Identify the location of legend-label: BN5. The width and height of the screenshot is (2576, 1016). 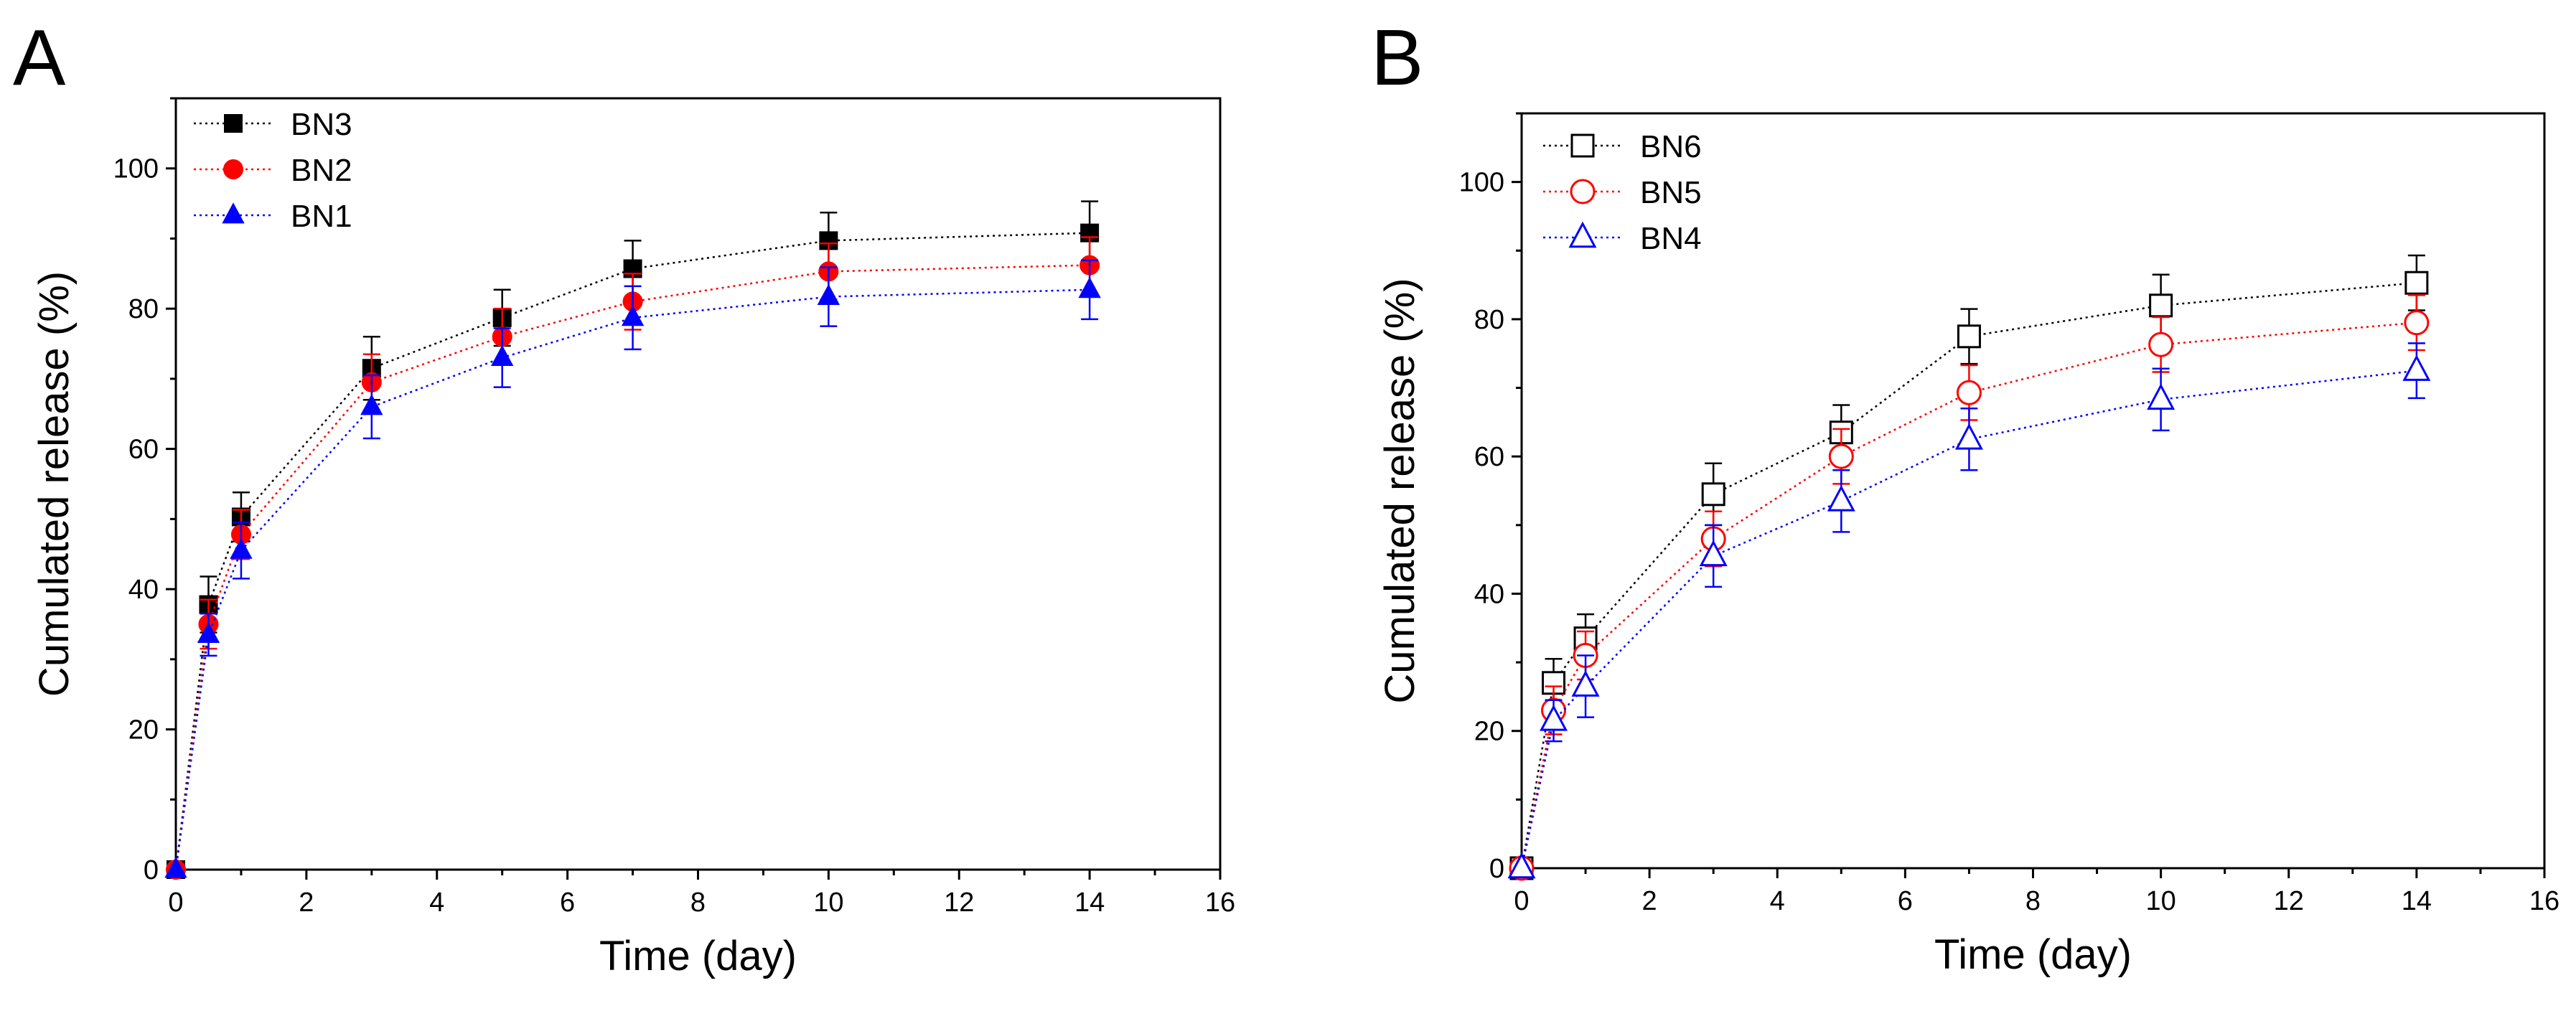
(1671, 192).